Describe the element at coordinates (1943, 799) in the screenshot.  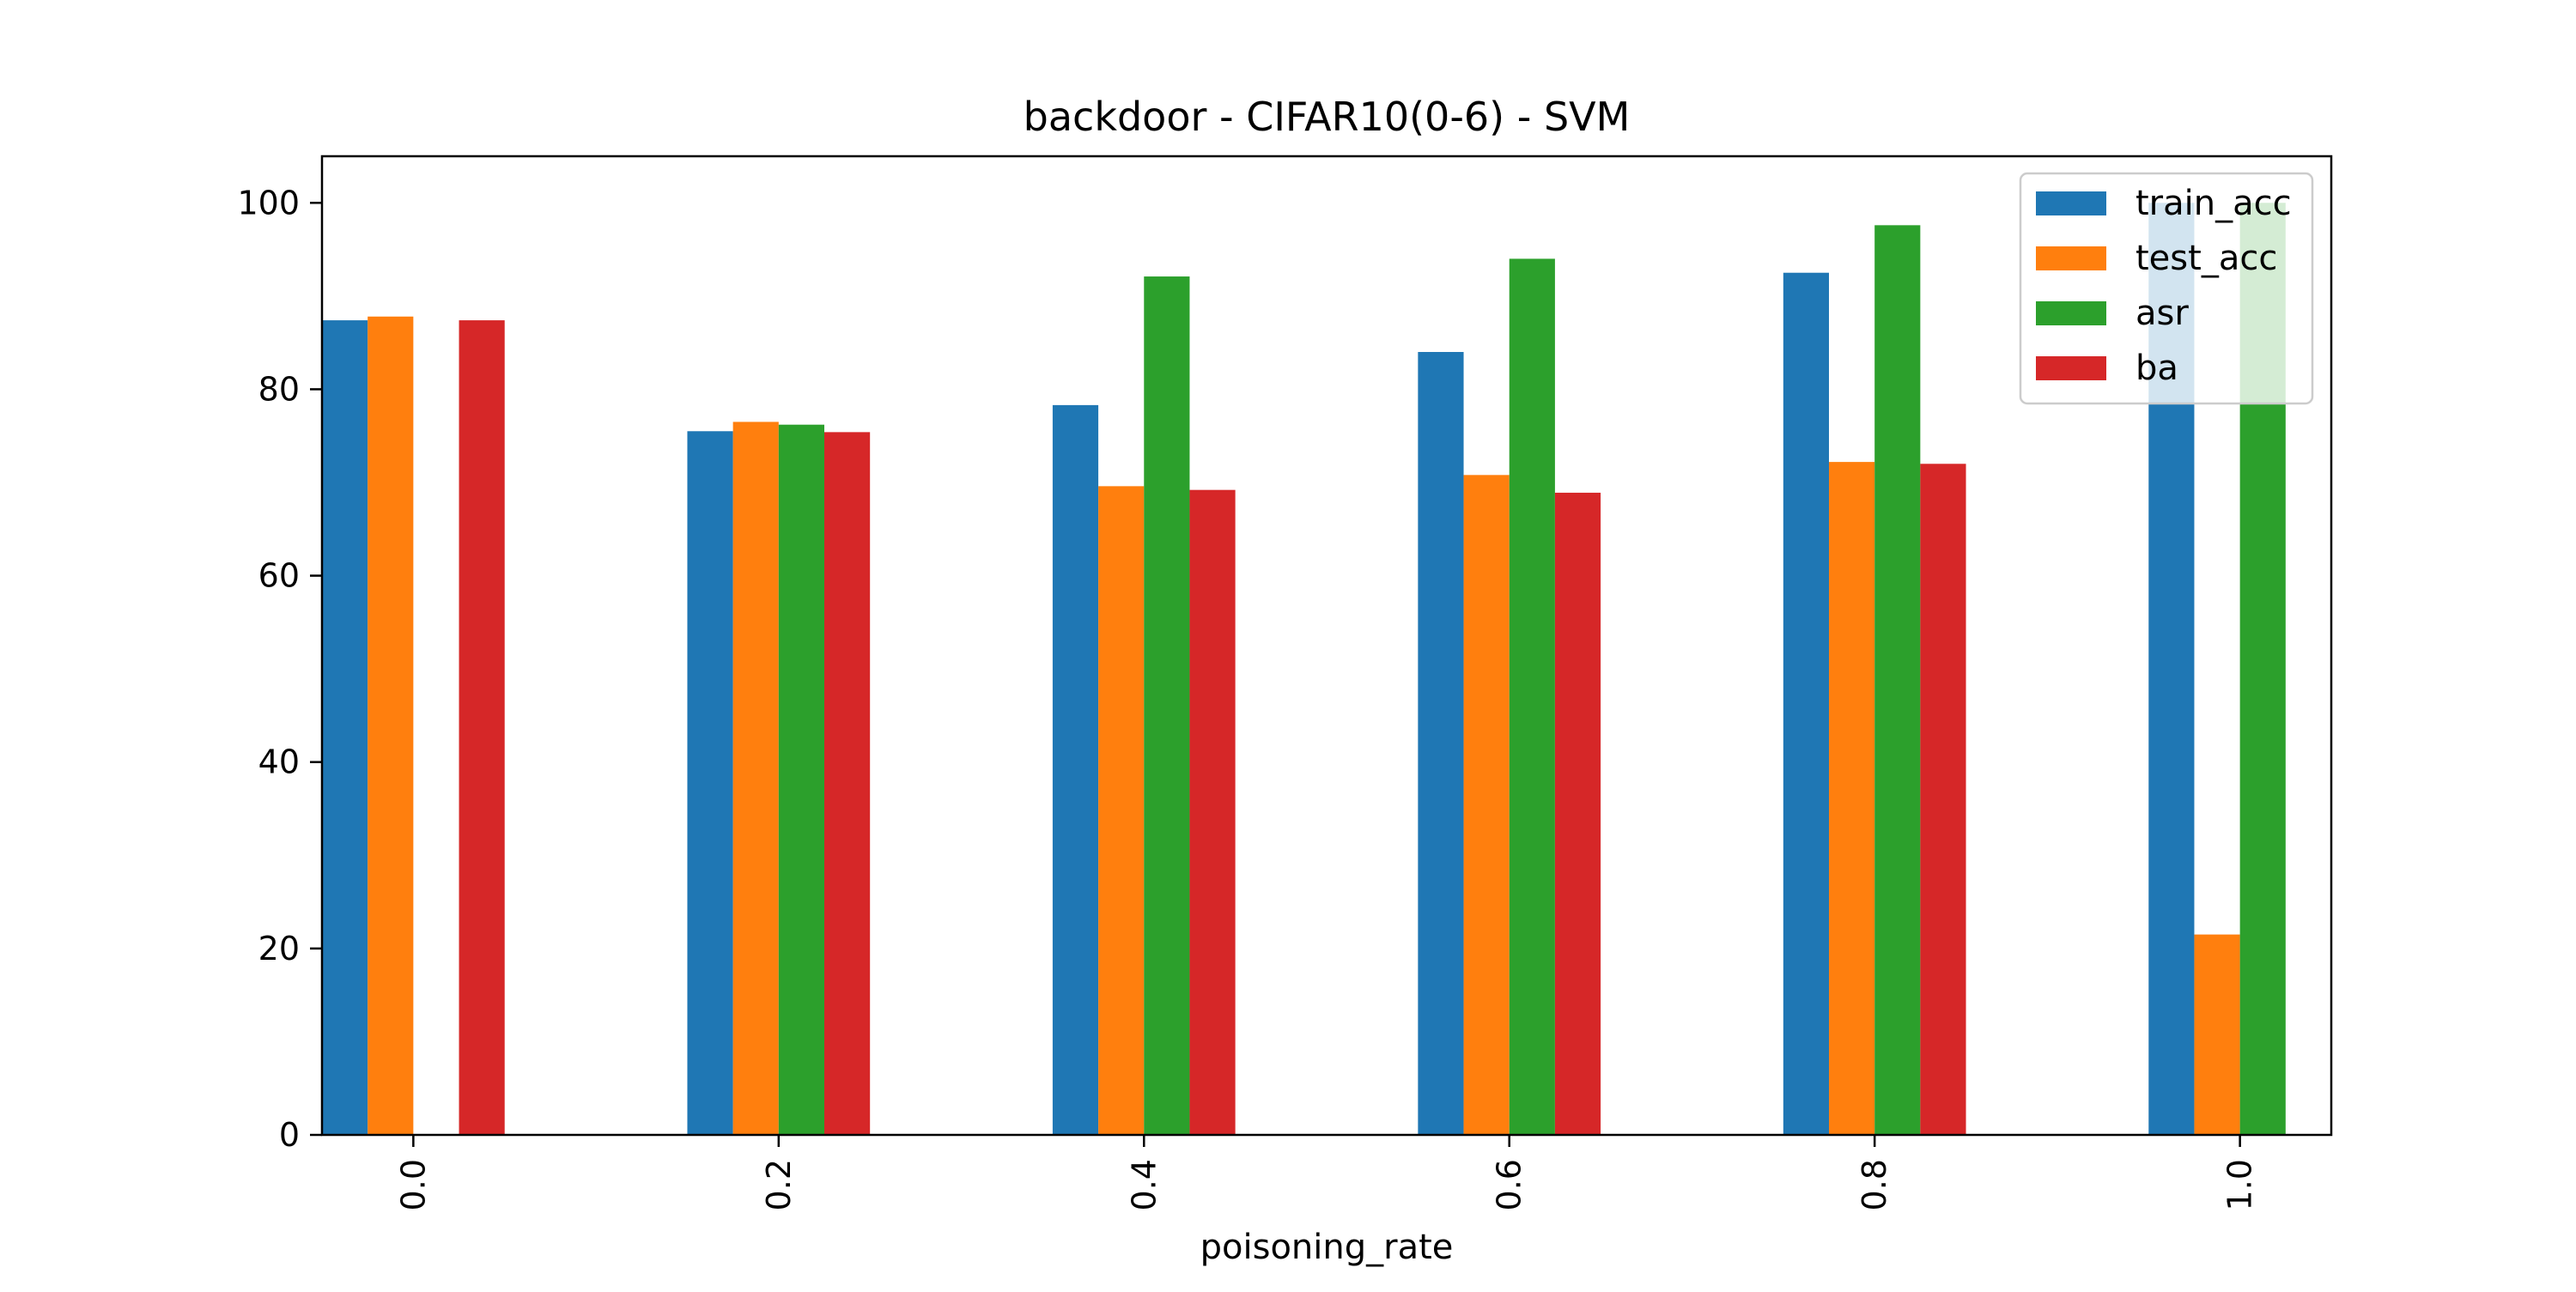
I see `bar-ba-0.8` at that location.